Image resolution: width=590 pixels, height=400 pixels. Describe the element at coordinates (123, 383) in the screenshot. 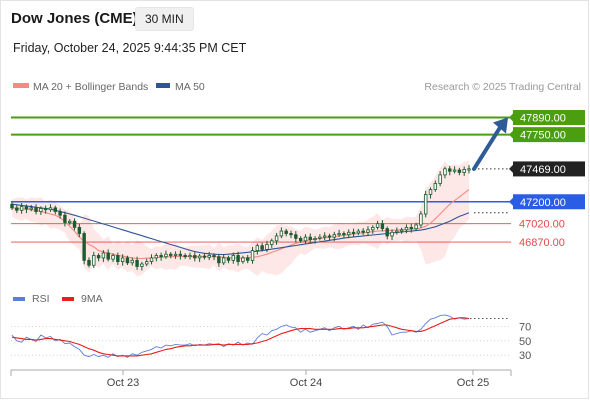

I see `x-tick-label: Oct 23` at that location.